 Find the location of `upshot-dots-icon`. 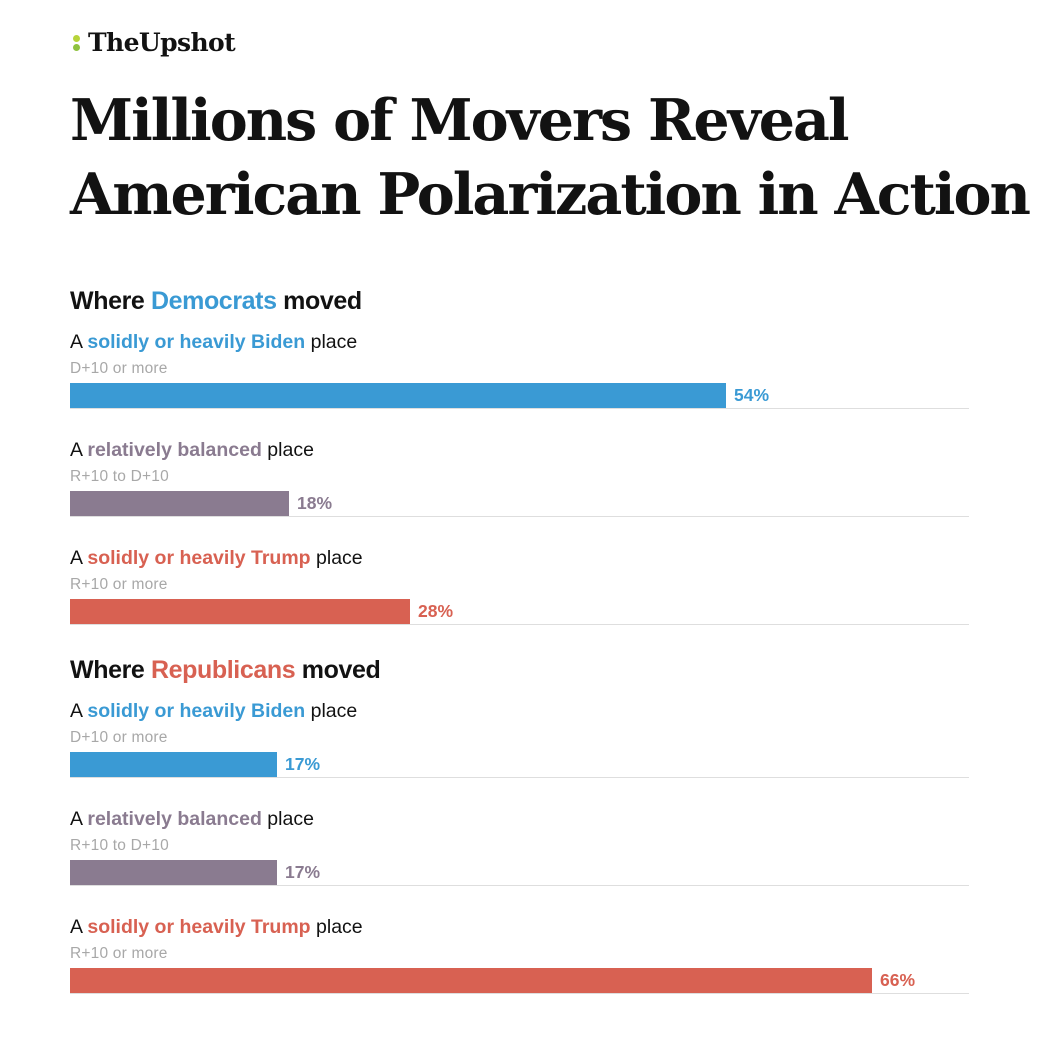

upshot-dots-icon is located at coordinates (77, 43).